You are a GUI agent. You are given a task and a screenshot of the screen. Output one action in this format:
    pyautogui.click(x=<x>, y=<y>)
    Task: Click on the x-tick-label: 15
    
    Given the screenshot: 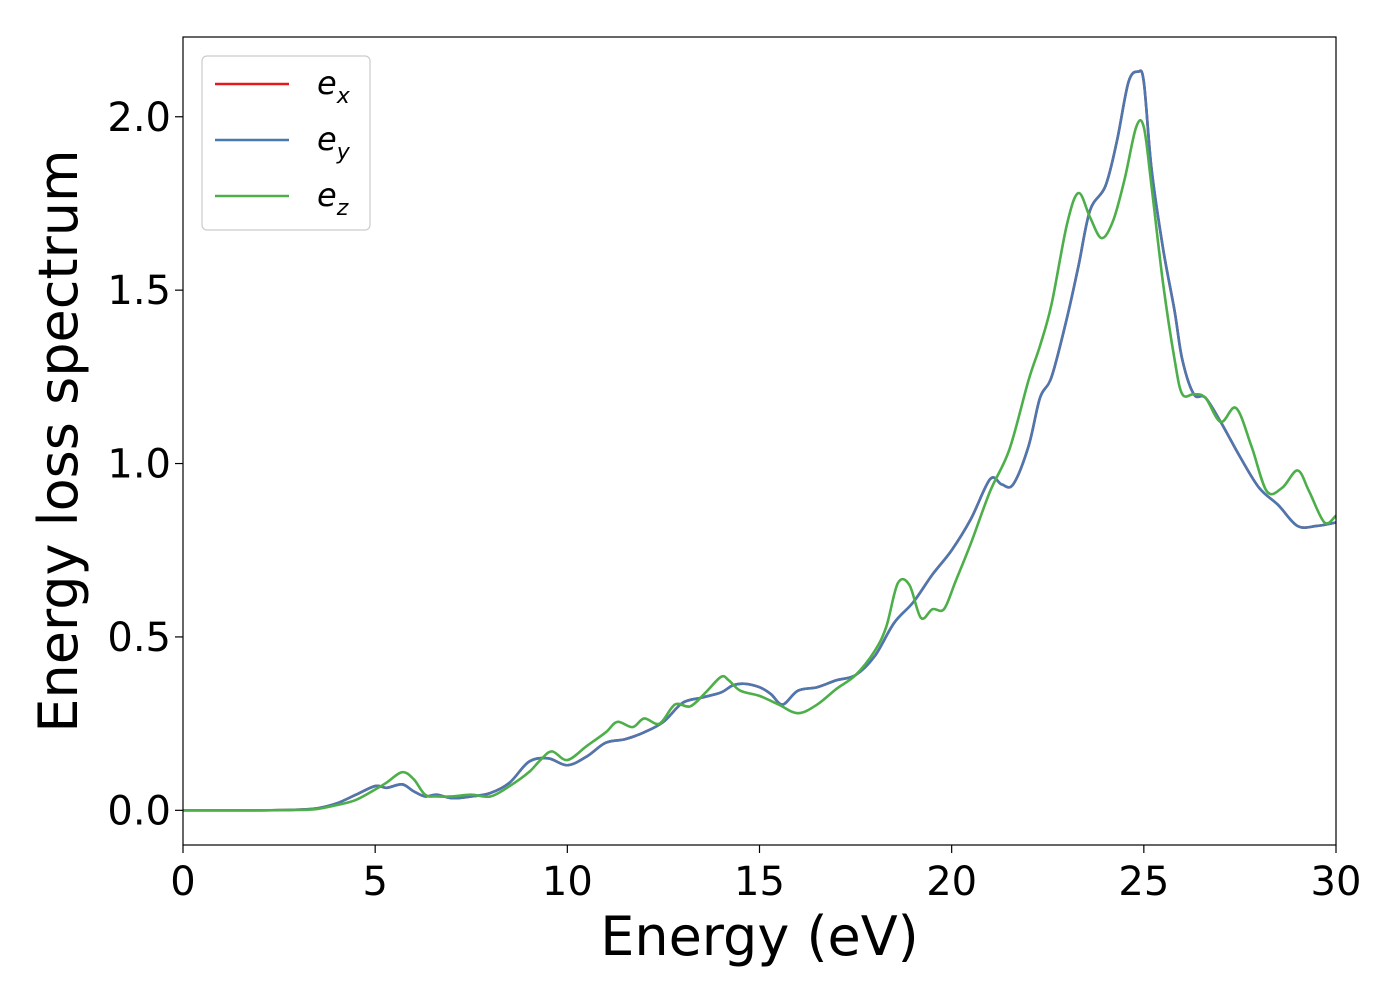 What is the action you would take?
    pyautogui.click(x=759, y=882)
    